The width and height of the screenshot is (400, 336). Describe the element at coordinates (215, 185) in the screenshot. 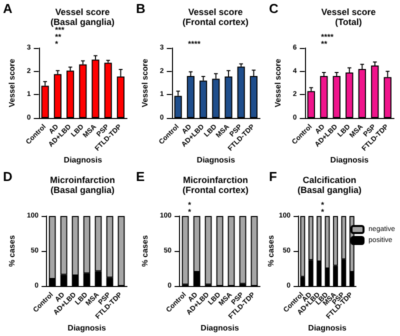

I see `chart-title: Microinfarction (Frontal cortex)` at that location.